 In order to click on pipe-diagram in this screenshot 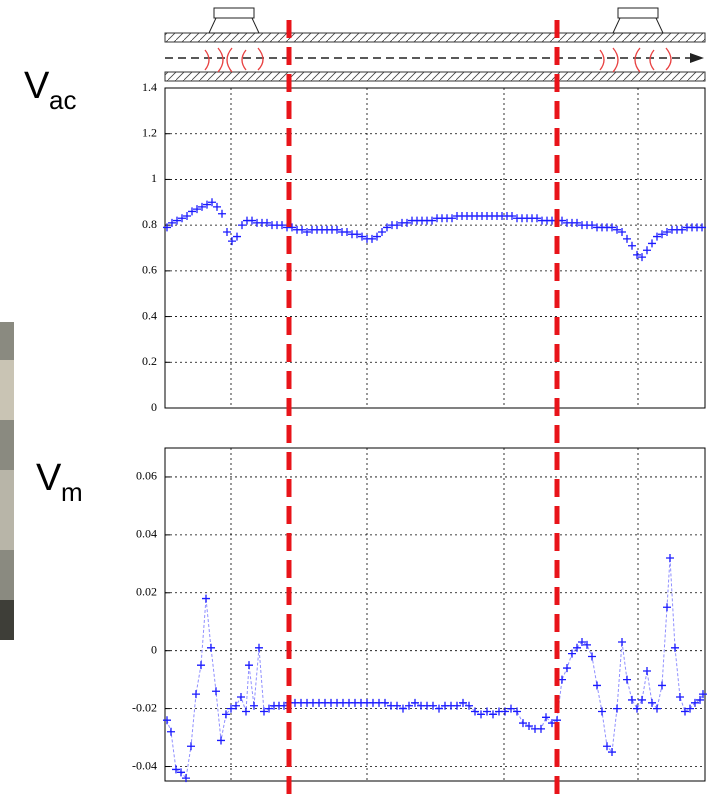, I will do `click(435, 44)`.